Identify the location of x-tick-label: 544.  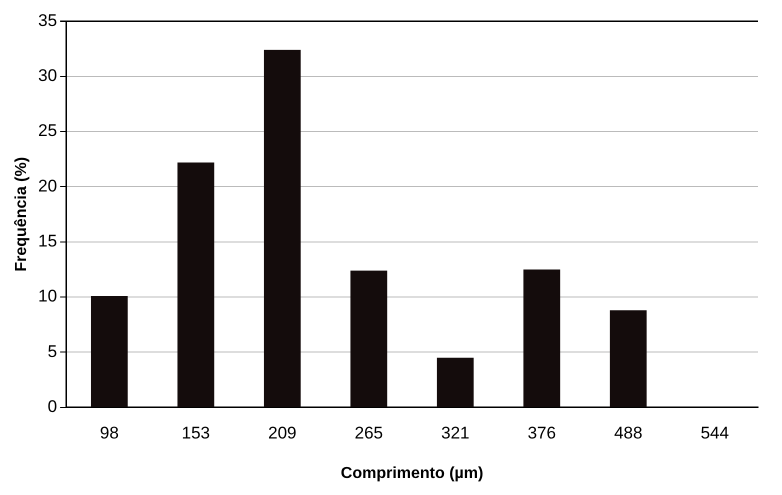
(714, 432).